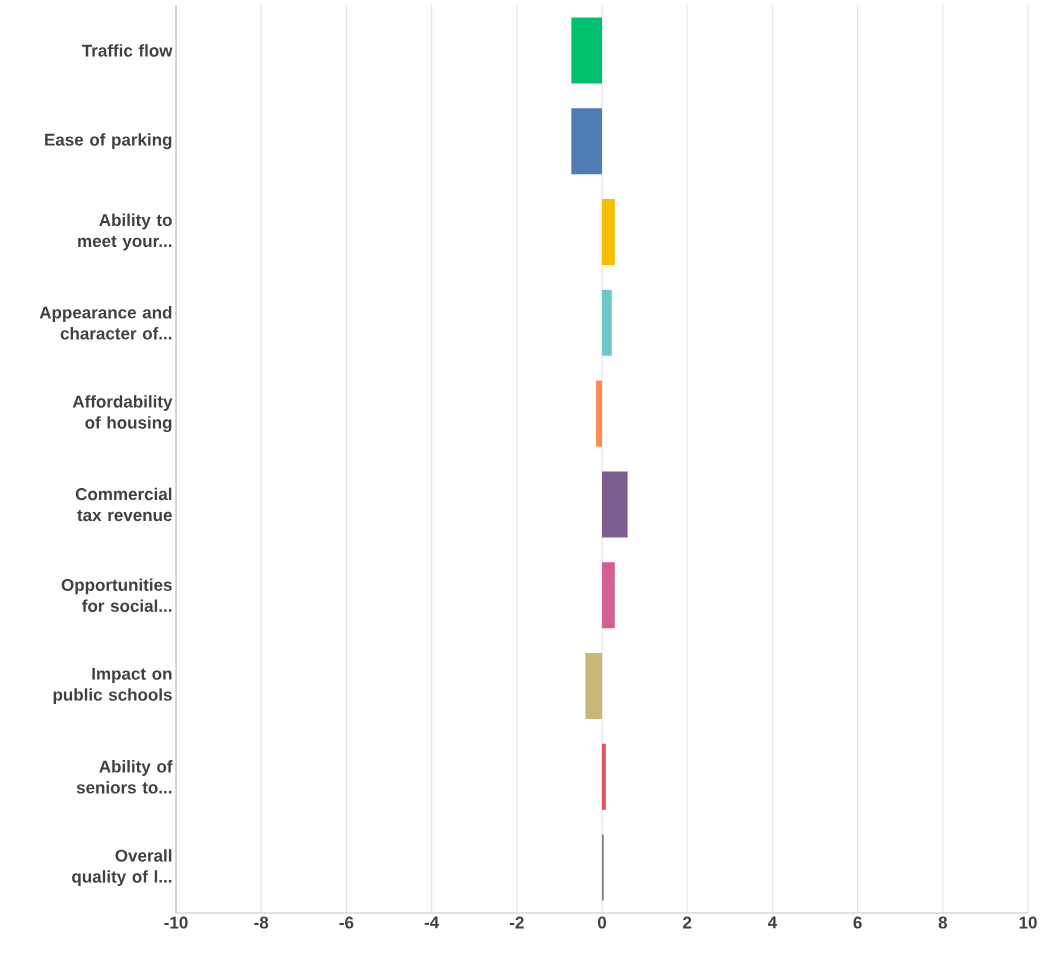 Image resolution: width=1043 pixels, height=956 pixels. What do you see at coordinates (687, 922) in the screenshot?
I see `x-tick-label: 2` at bounding box center [687, 922].